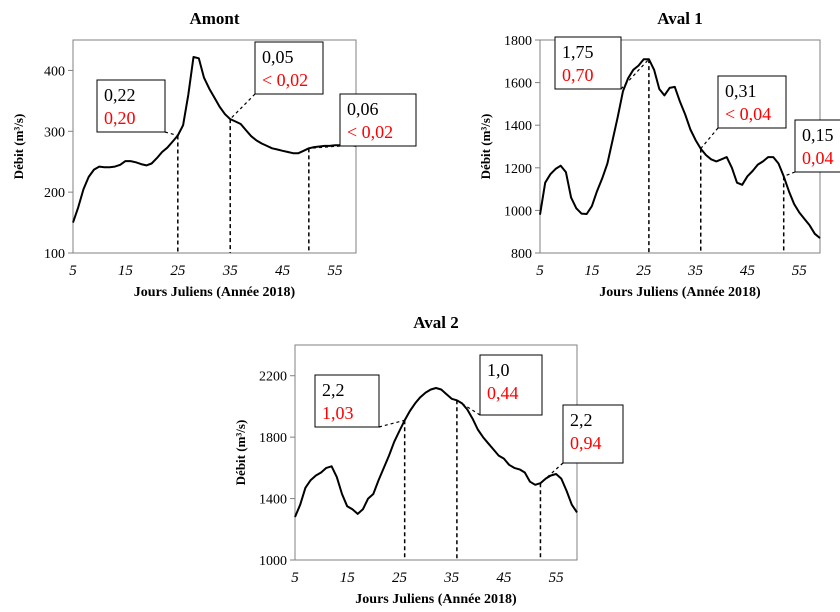 The height and width of the screenshot is (612, 840). What do you see at coordinates (818, 135) in the screenshot?
I see `annotation-top-value: 0,15` at bounding box center [818, 135].